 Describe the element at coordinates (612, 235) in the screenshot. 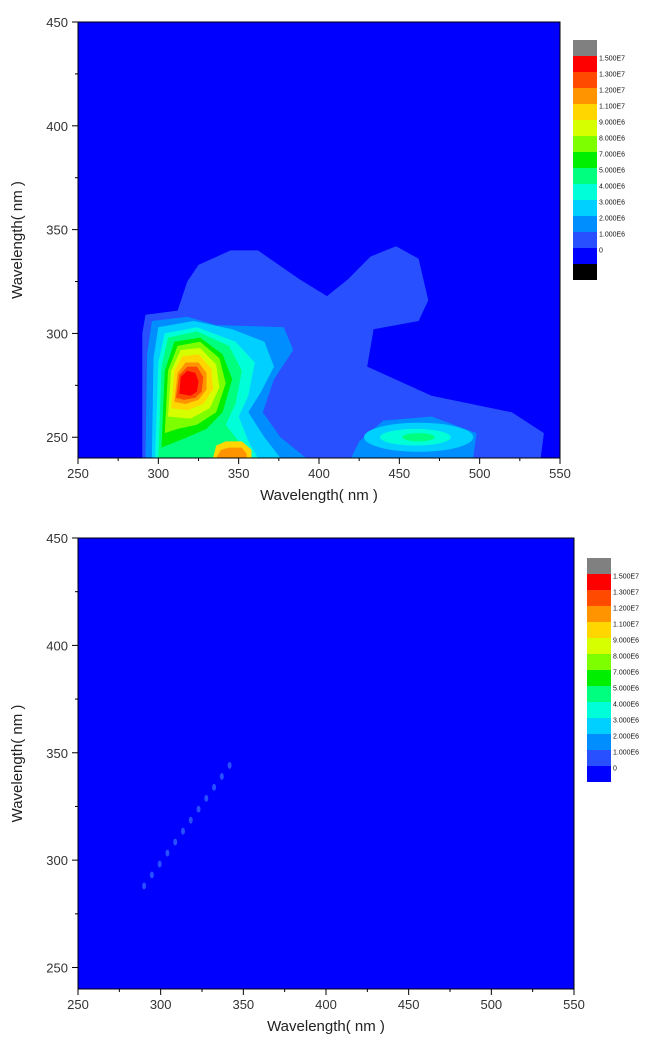

I see `legend-label: 1.000E6` at that location.